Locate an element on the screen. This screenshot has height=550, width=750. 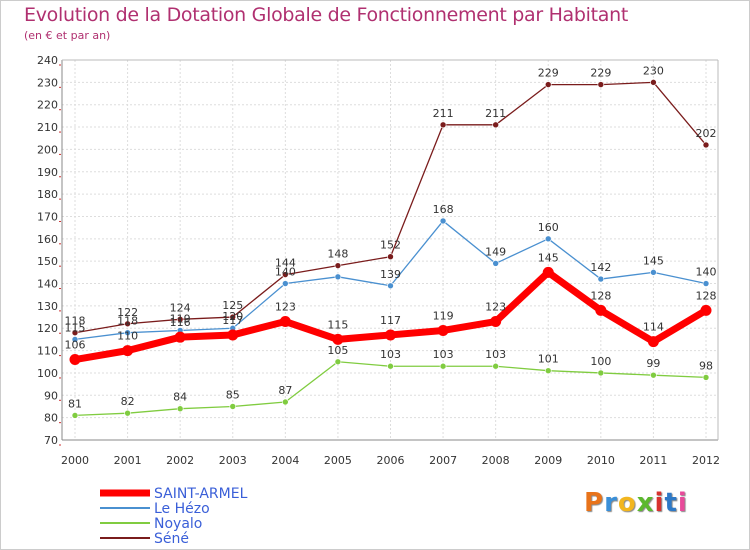
data-label-noyalo: 101 is located at coordinates (548, 359).